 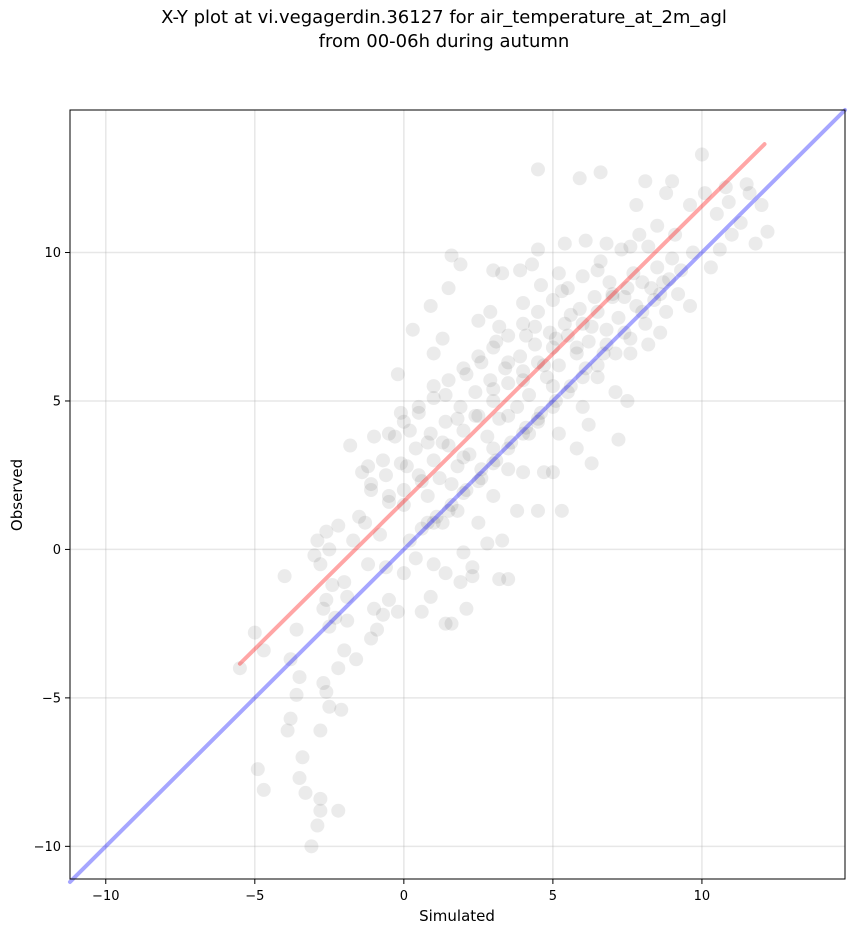 What do you see at coordinates (17, 495) in the screenshot?
I see `y-axis-label: Observed` at bounding box center [17, 495].